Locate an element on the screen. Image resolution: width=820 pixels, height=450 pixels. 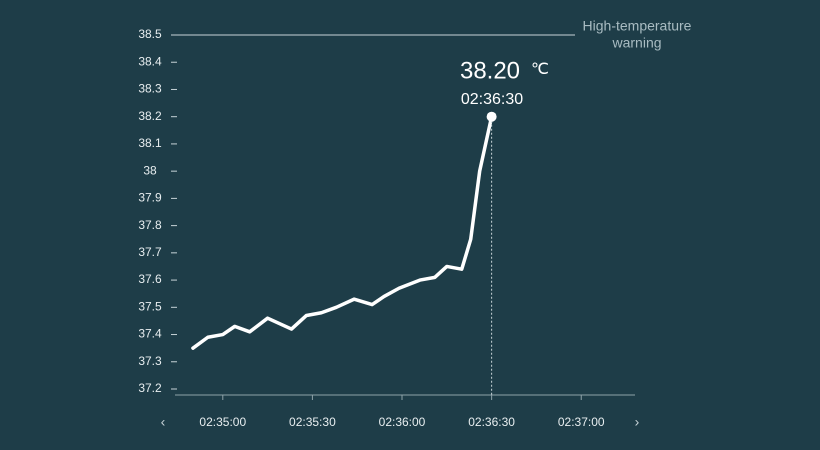
y-tick-label: 38.5 is located at coordinates (150, 34).